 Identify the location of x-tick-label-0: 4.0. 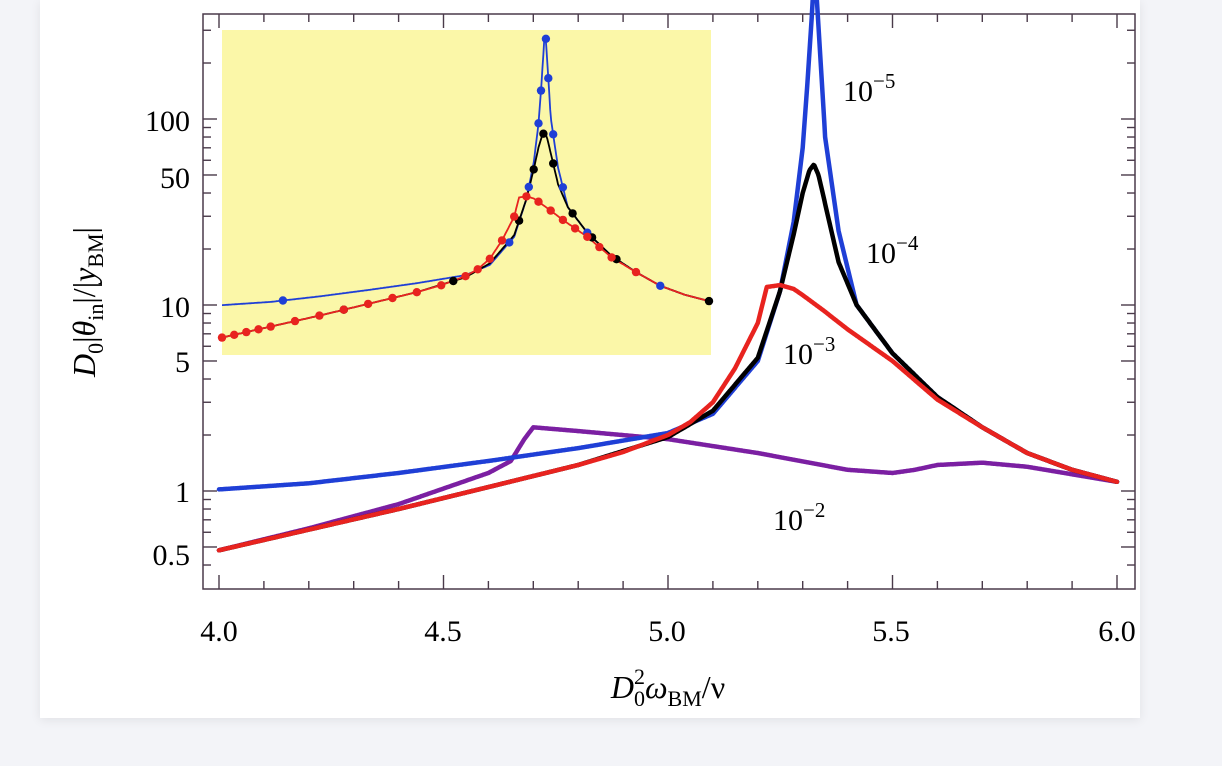
(219, 631).